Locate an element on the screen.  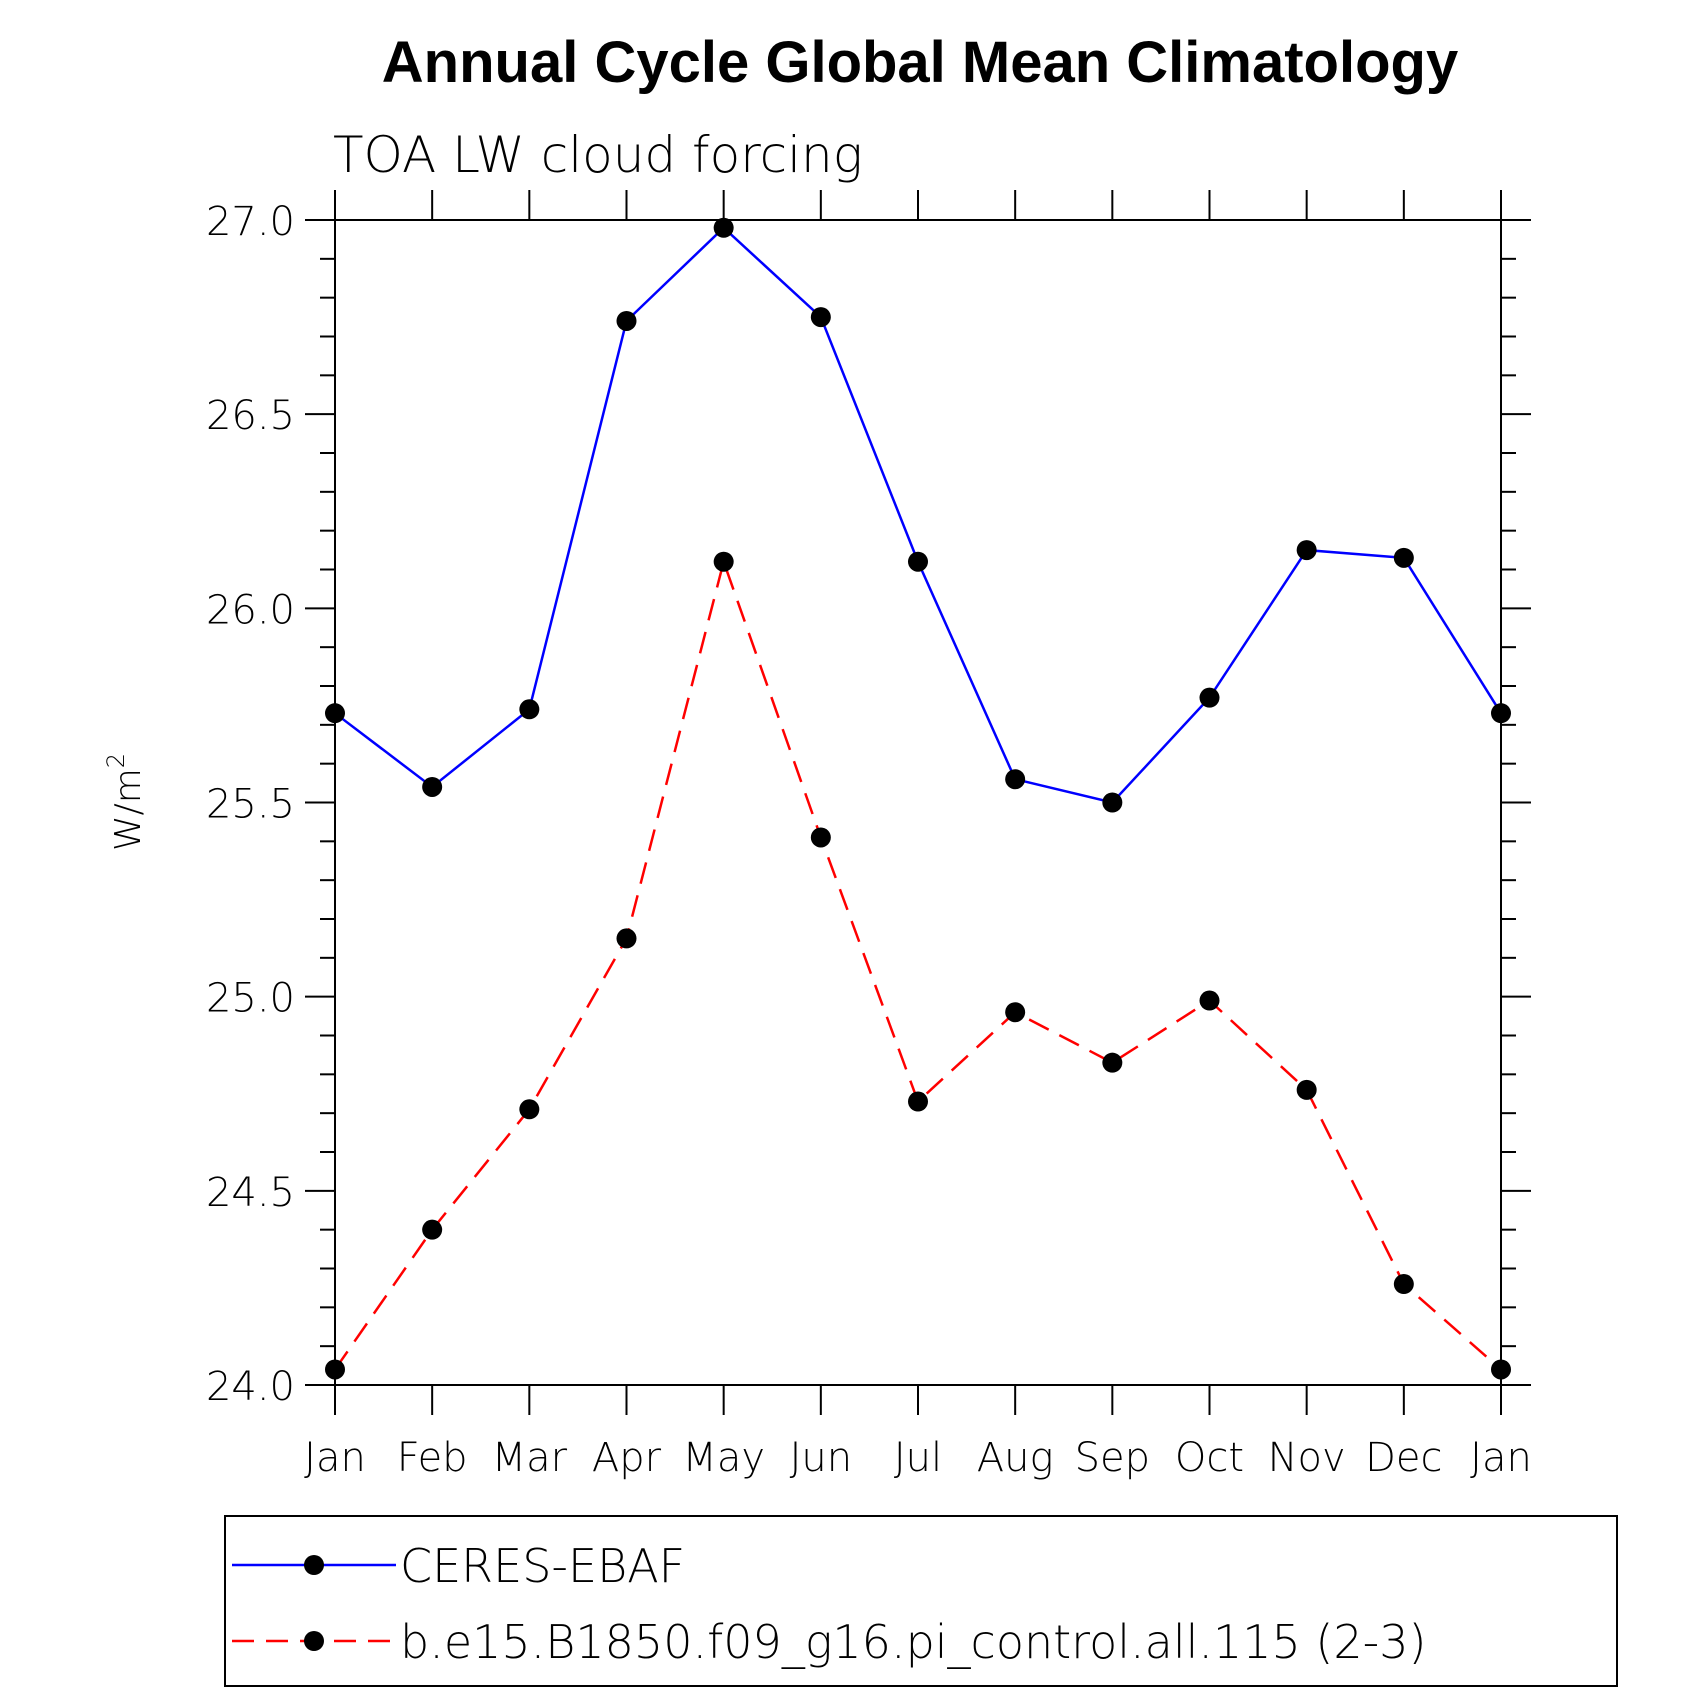
y-tick-label: 25.5 is located at coordinates (250, 805).